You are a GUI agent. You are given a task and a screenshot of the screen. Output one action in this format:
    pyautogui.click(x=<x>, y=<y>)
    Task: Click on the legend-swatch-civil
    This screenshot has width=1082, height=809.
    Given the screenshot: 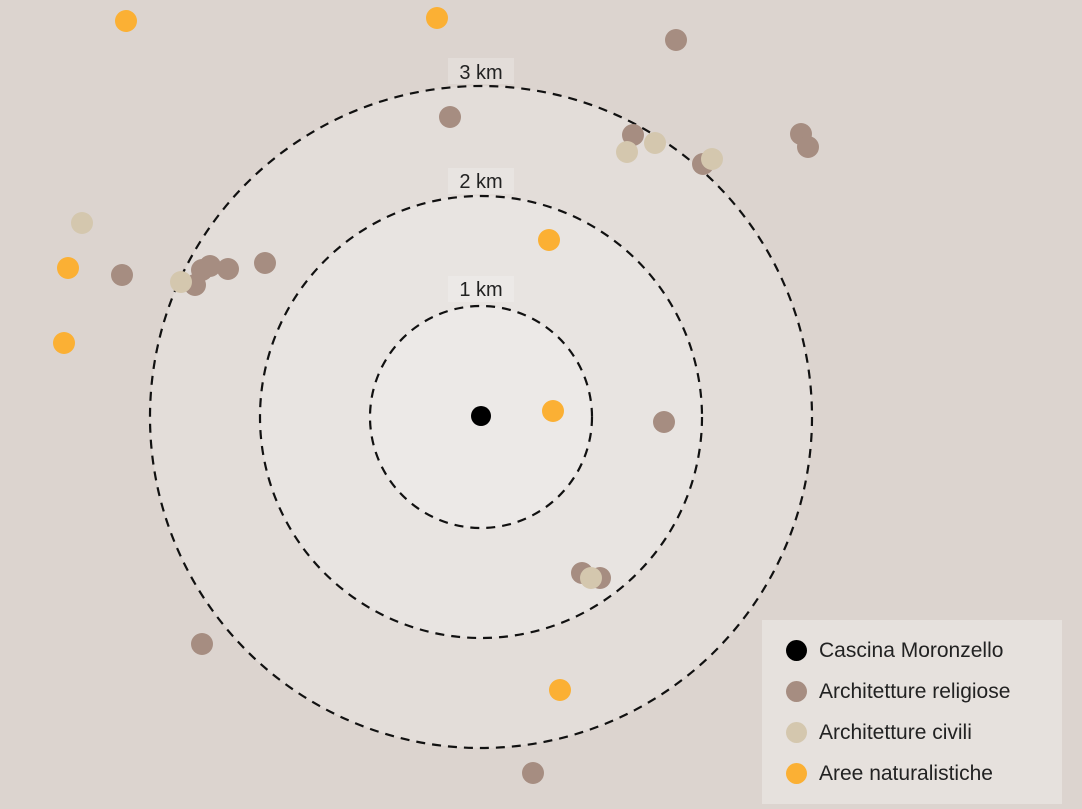 What is the action you would take?
    pyautogui.click(x=796, y=732)
    